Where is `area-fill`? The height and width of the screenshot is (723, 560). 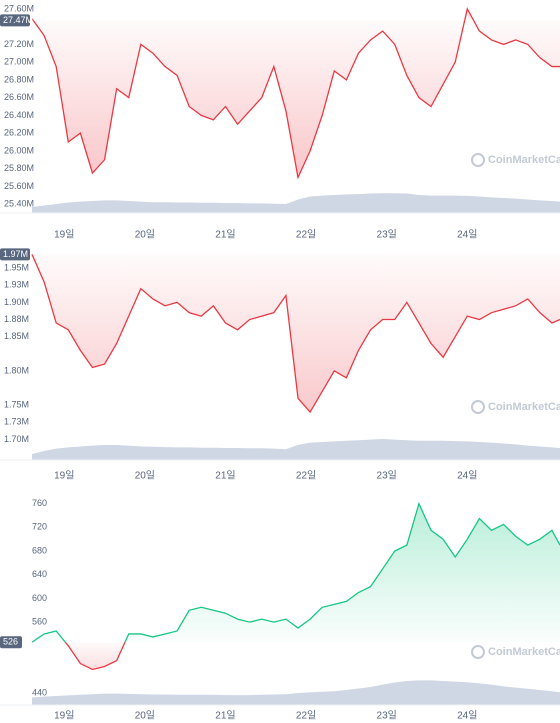
area-fill is located at coordinates (296, 656).